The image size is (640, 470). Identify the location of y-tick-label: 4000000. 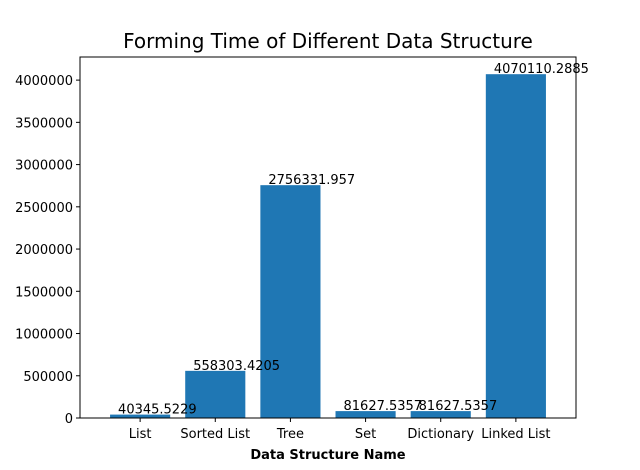
(44, 81).